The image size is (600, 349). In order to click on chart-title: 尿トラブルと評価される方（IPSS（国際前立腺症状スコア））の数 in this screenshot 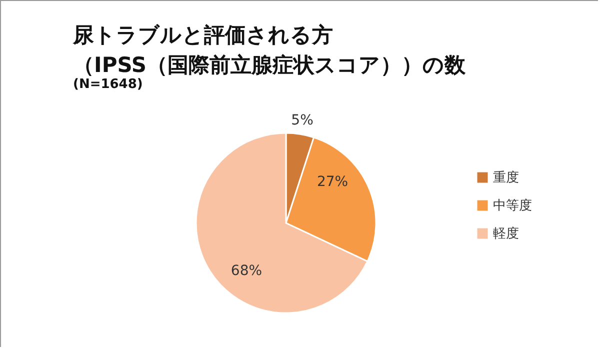, I will do `click(269, 50)`.